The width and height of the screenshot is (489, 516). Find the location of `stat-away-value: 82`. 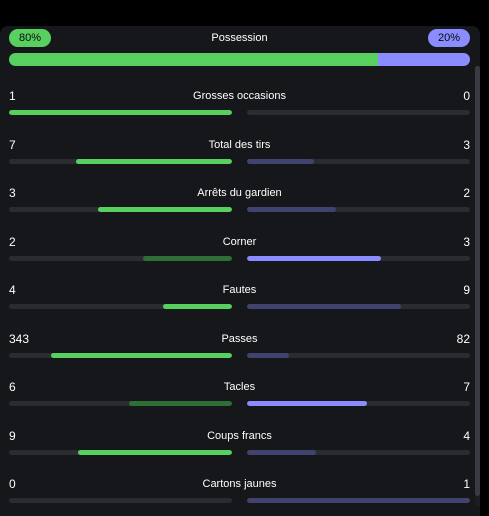

stat-away-value: 82 is located at coordinates (463, 338).